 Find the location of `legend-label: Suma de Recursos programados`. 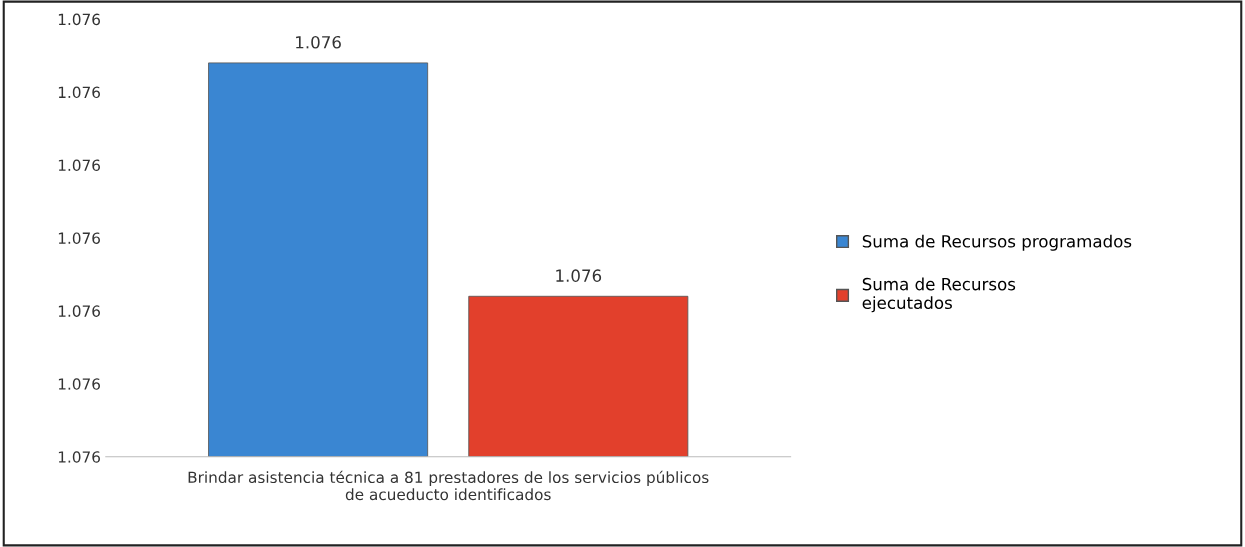

legend-label: Suma de Recursos programados is located at coordinates (997, 242).